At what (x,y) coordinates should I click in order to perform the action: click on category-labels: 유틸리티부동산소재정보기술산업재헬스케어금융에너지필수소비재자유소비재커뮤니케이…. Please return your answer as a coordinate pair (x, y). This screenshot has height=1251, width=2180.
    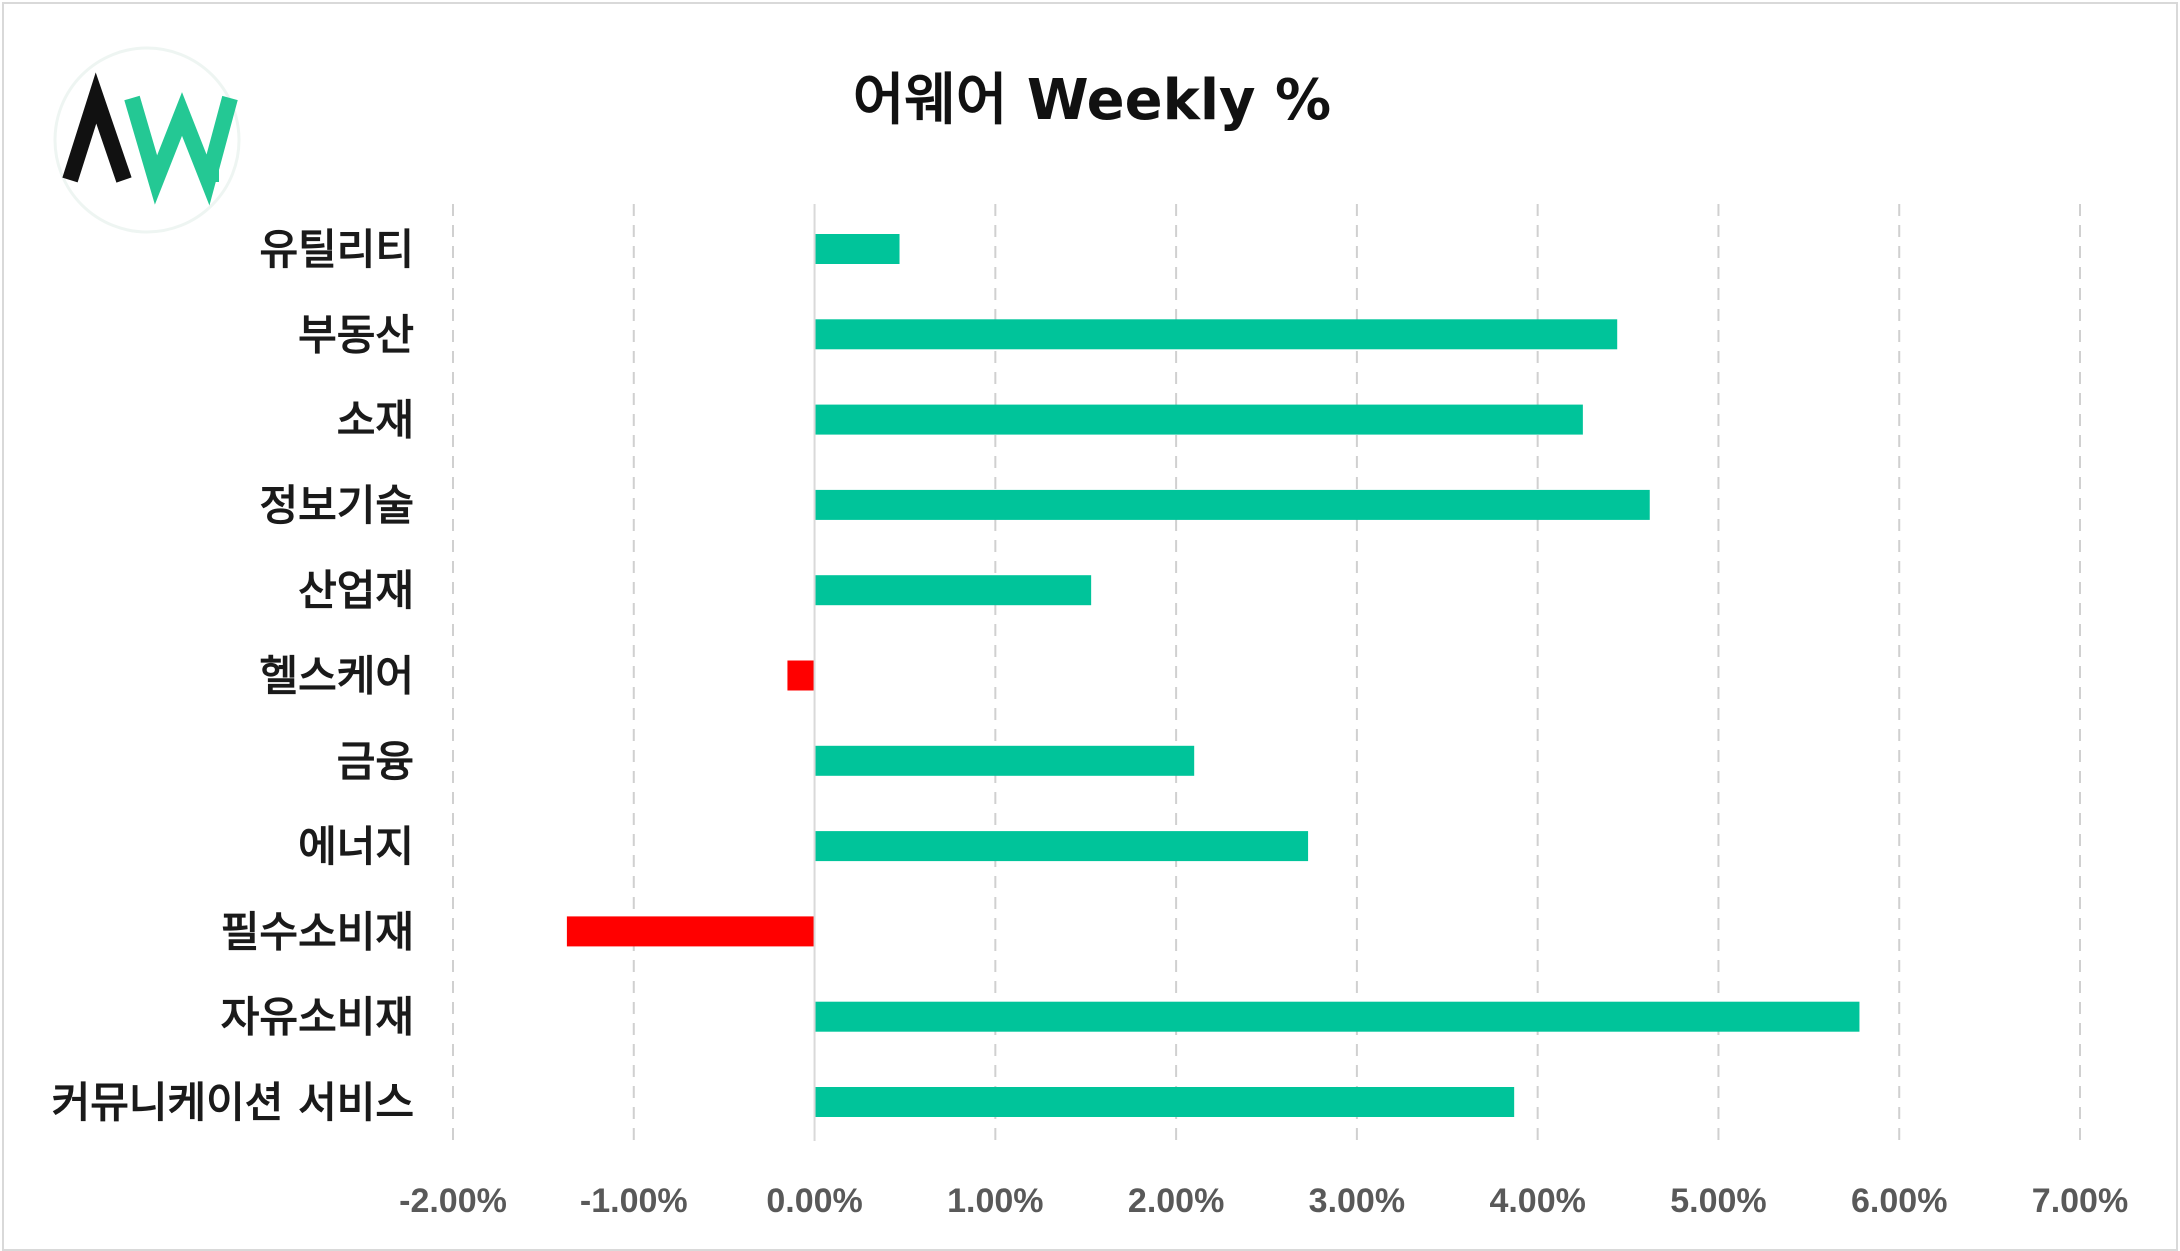
    Looking at the image, I should click on (233, 676).